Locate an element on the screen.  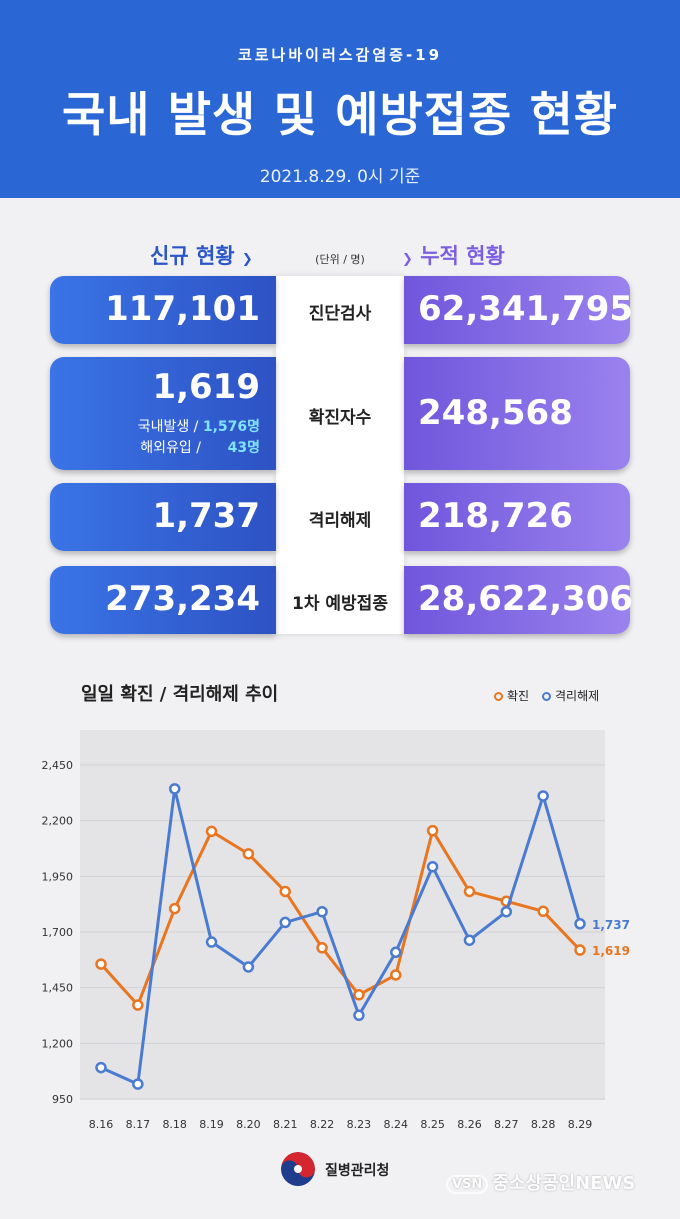
reference-date: 2021.8.29. 0시 기준 is located at coordinates (340, 177).